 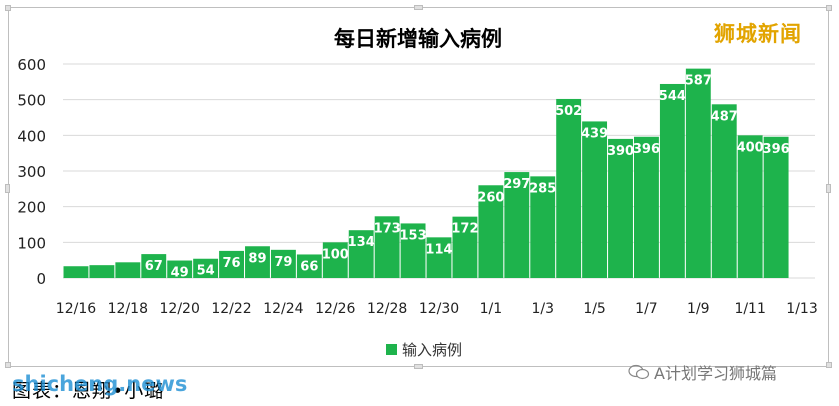 What do you see at coordinates (828, 188) in the screenshot?
I see `resize-handle-right` at bounding box center [828, 188].